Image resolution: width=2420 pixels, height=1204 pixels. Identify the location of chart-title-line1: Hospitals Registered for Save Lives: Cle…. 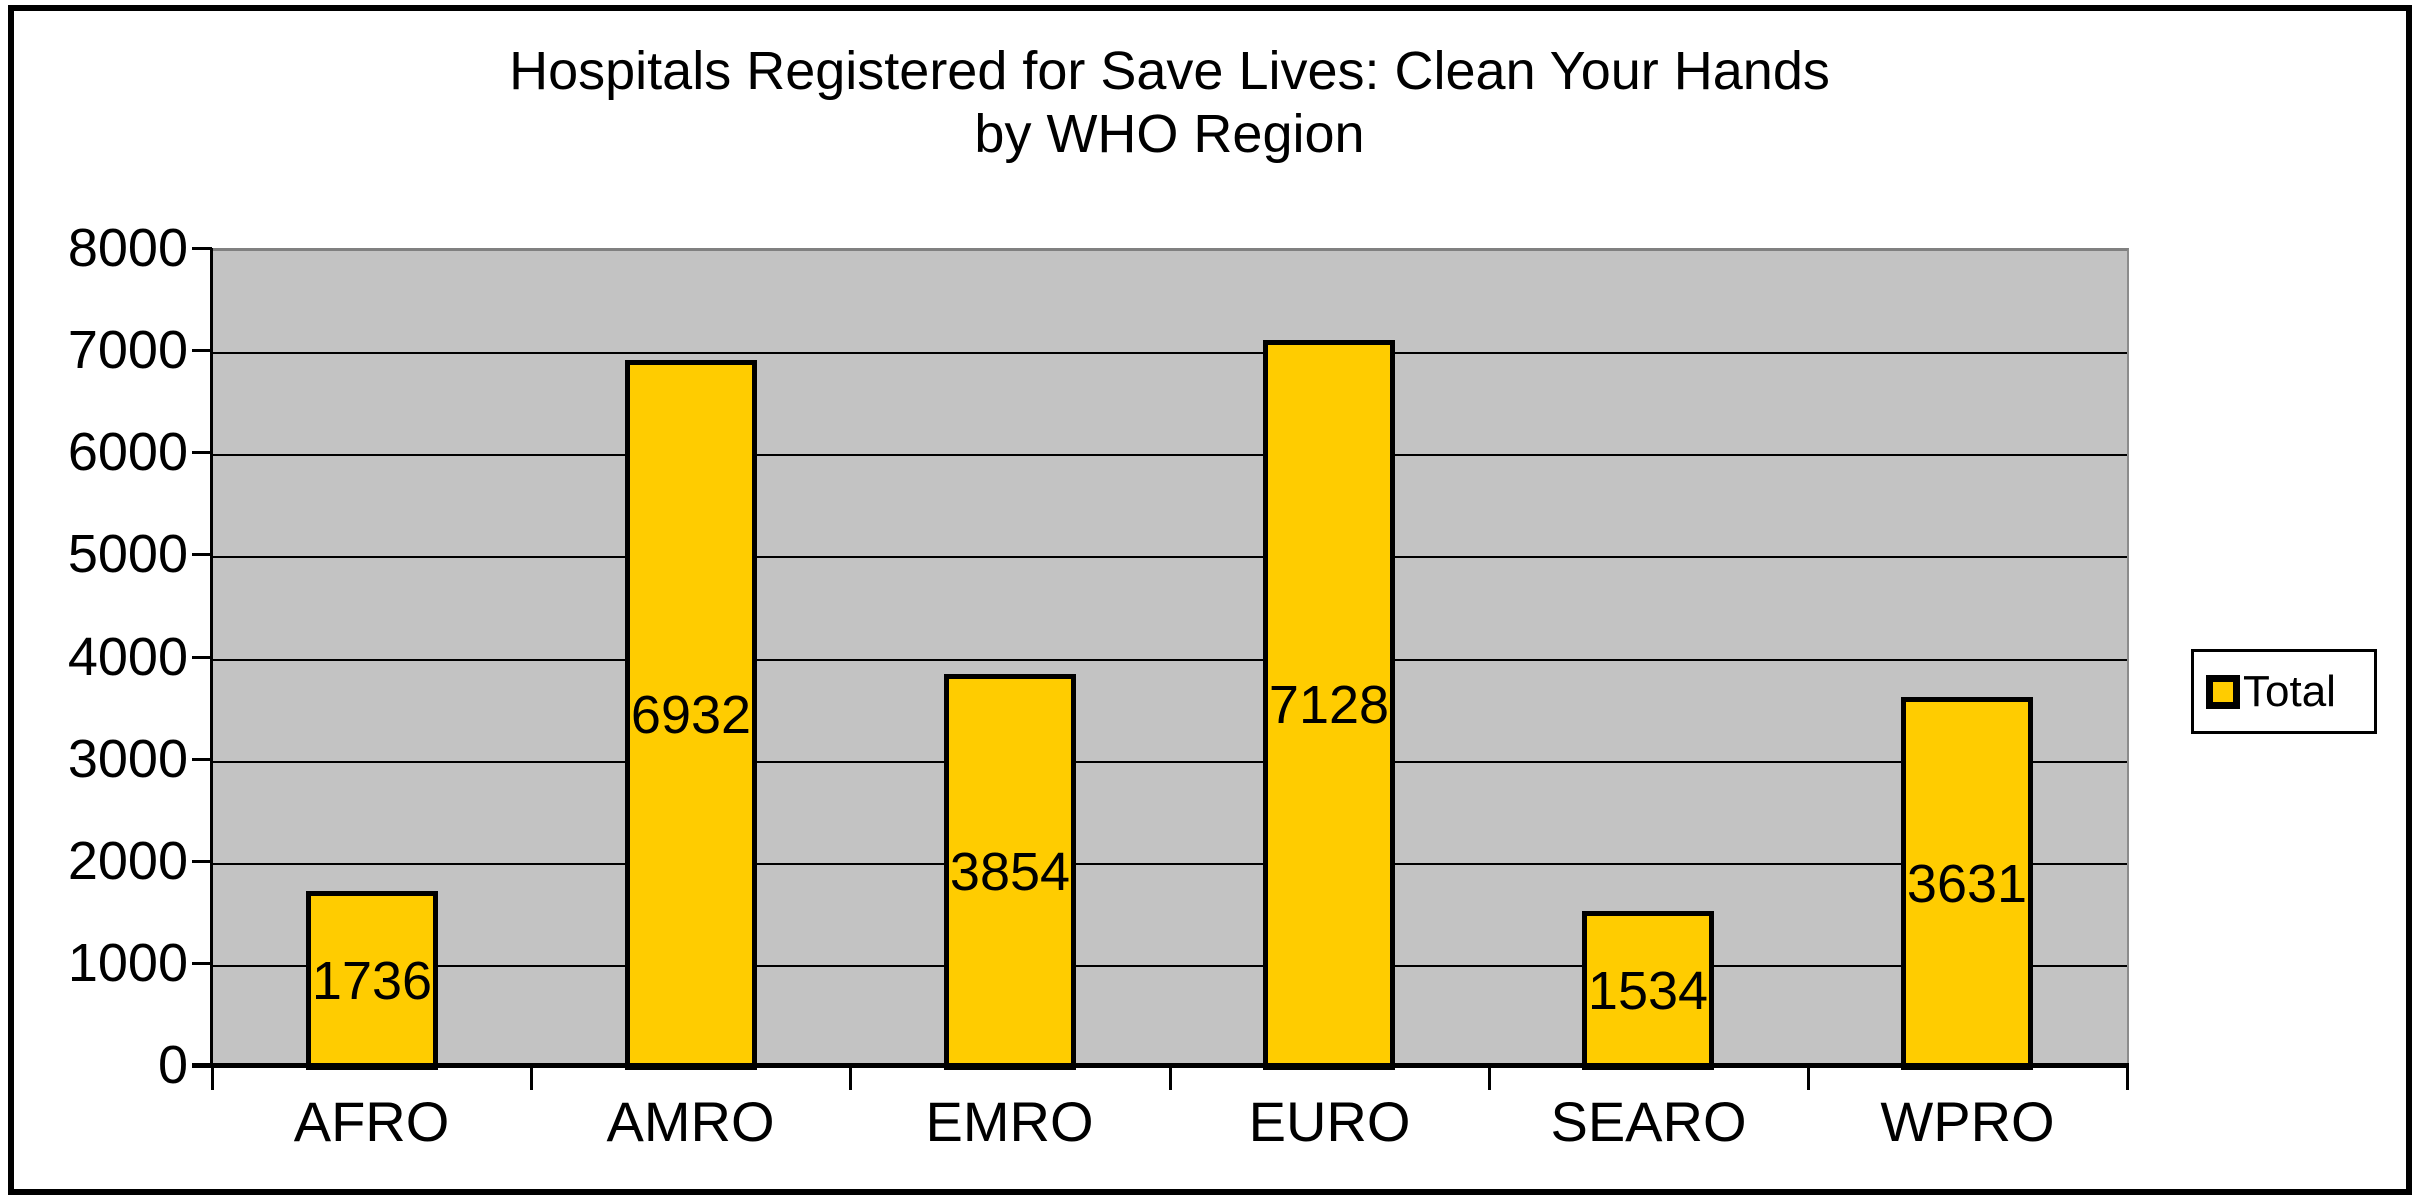
(1169, 71).